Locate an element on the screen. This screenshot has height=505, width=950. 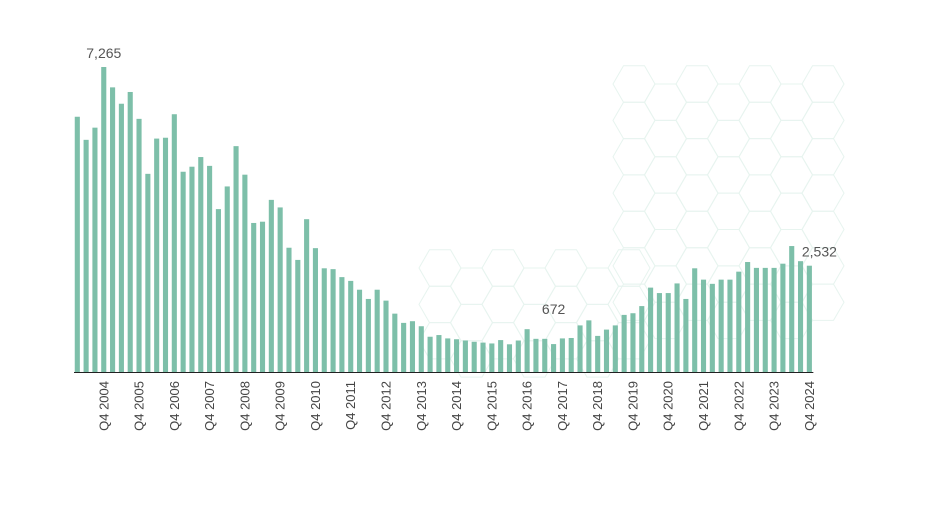
bar-q3-2007 is located at coordinates (201, 264).